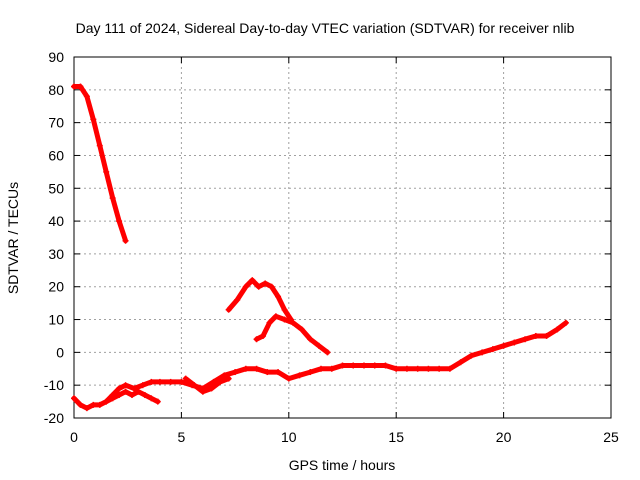 The image size is (640, 480). What do you see at coordinates (504, 437) in the screenshot?
I see `x-tick-label: 20` at bounding box center [504, 437].